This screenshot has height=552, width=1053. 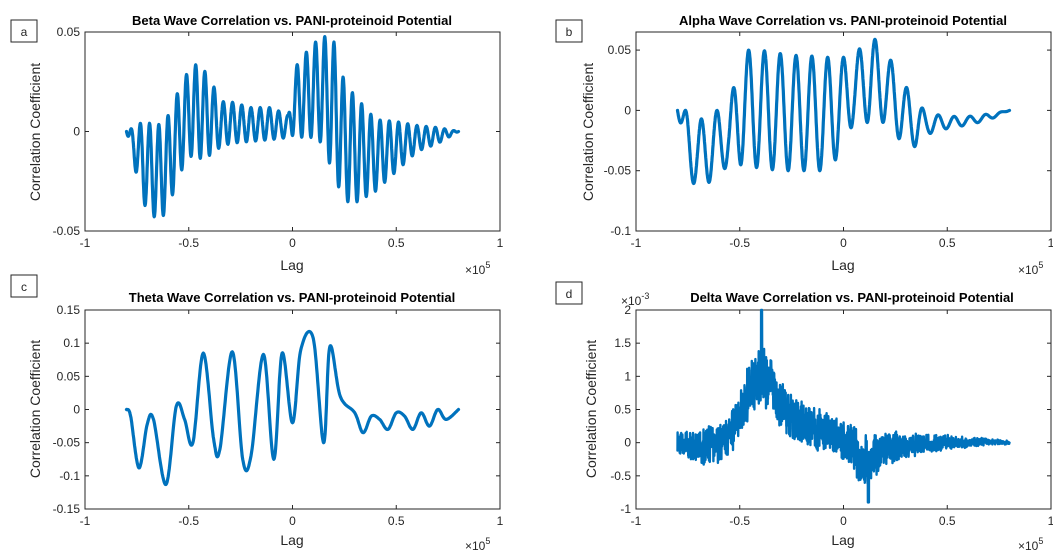 What do you see at coordinates (67, 509) in the screenshot?
I see `y-tick-label: -0.15` at bounding box center [67, 509].